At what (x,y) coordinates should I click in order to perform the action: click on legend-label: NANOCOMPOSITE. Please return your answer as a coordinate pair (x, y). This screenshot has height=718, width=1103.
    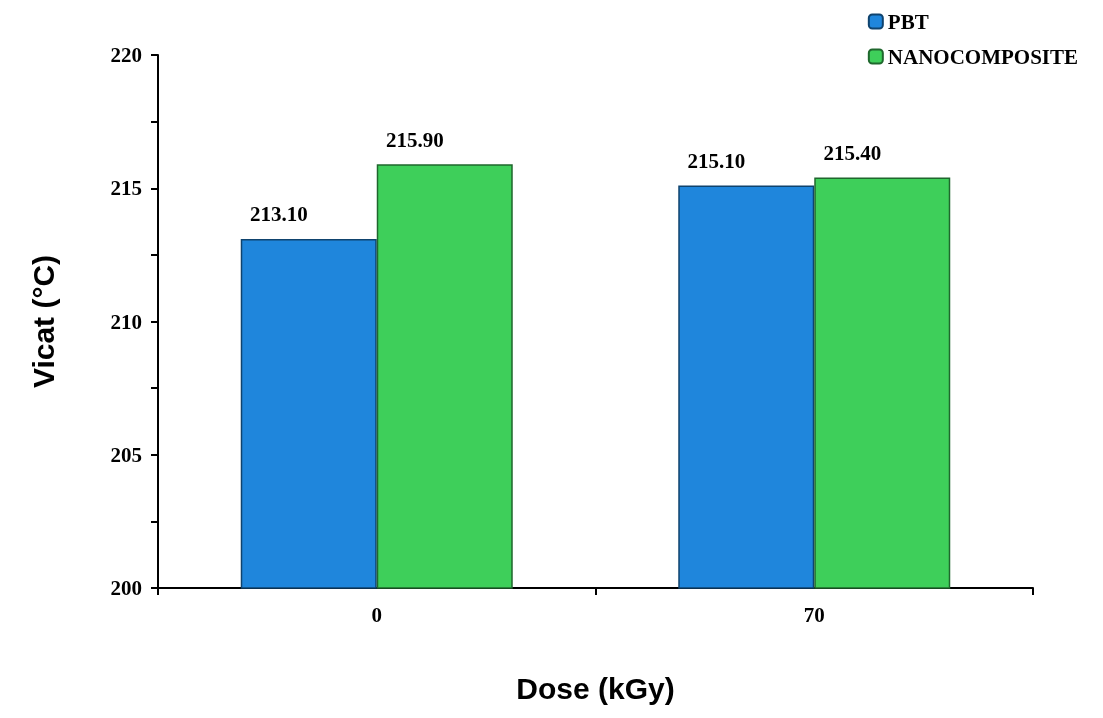
    Looking at the image, I should click on (983, 56).